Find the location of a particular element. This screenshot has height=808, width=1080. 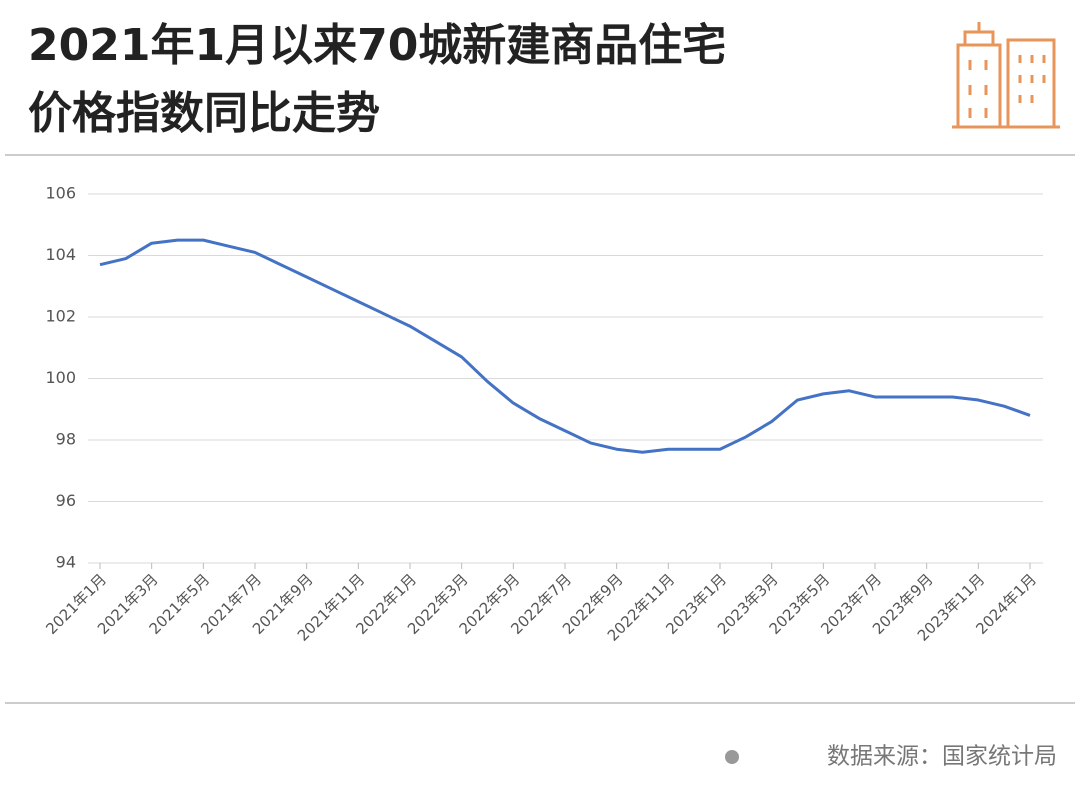

y-tick-label: 94 is located at coordinates (66, 562).